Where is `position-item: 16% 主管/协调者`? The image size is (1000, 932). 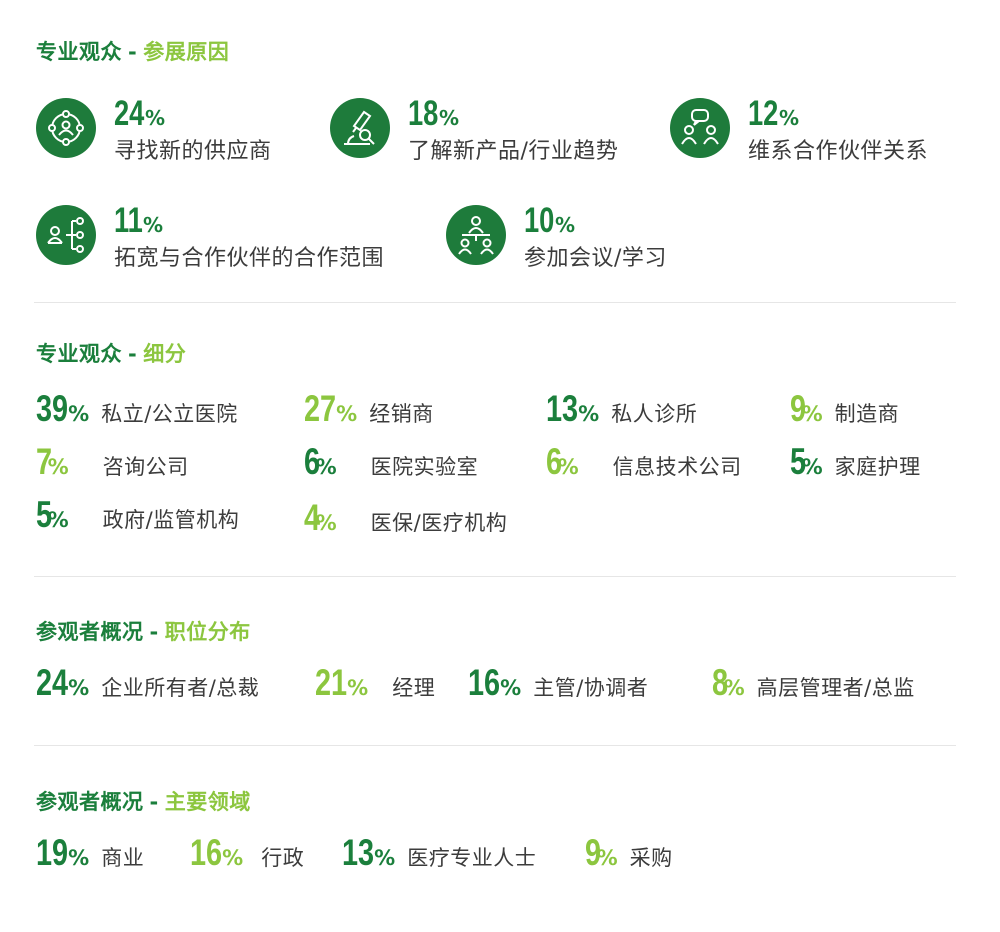
position-item: 16% 主管/协调者 is located at coordinates (558, 682).